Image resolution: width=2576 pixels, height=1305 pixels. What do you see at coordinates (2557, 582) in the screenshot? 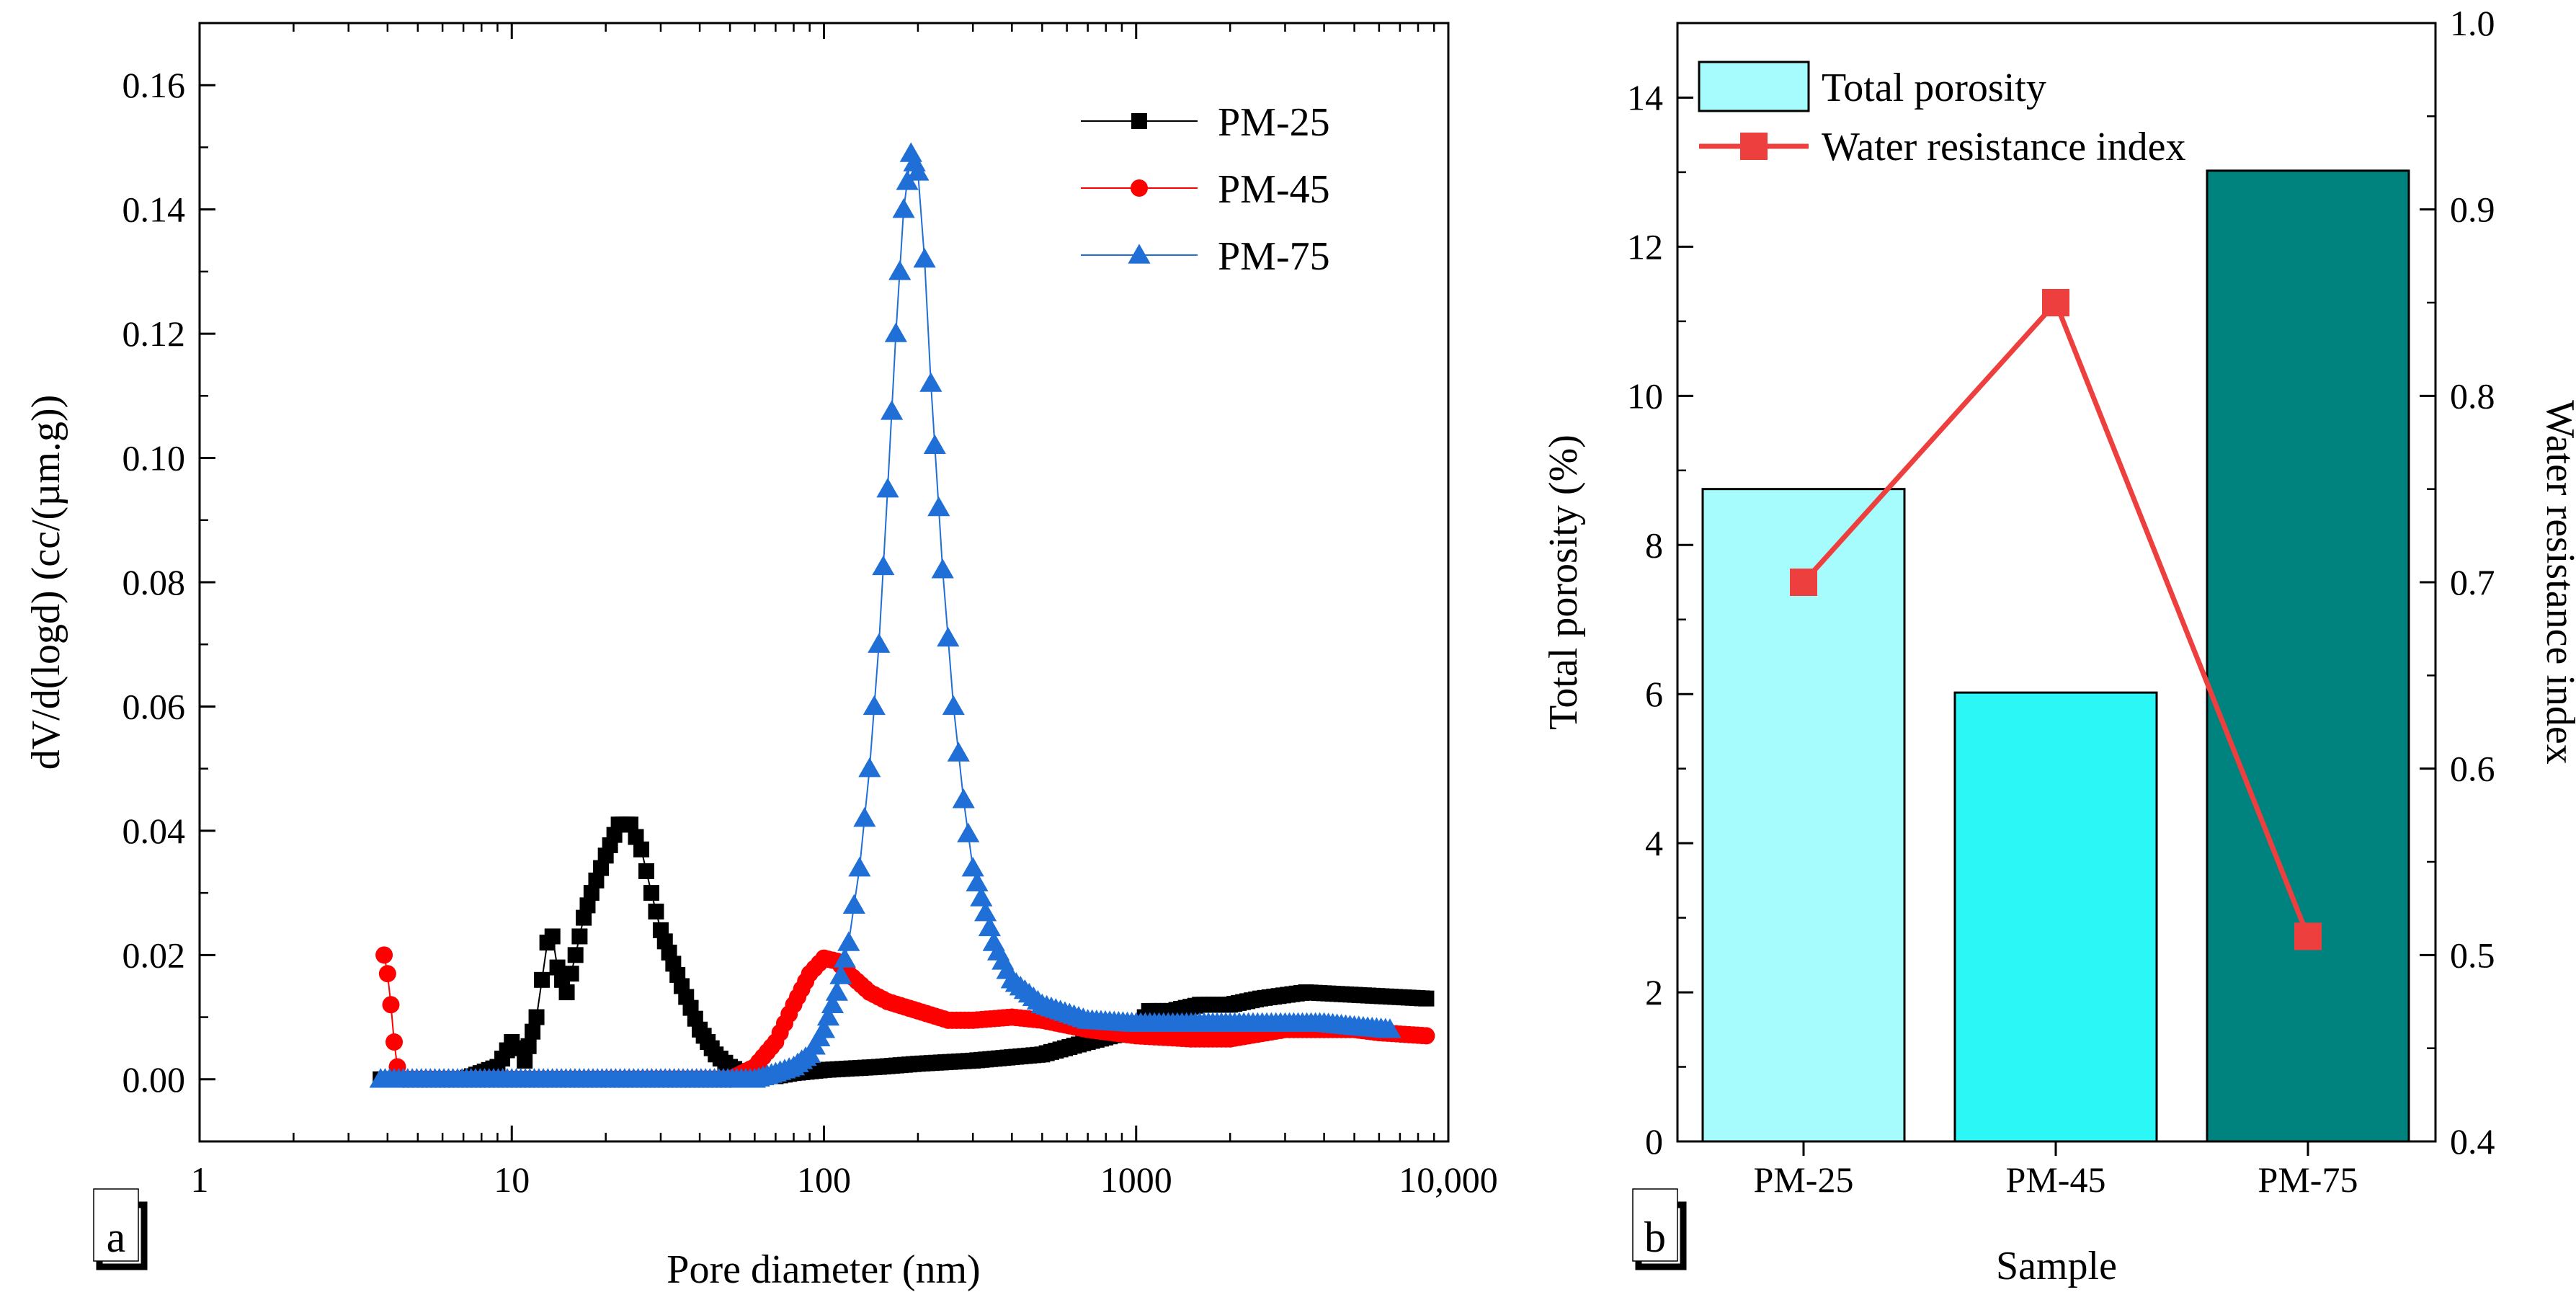
I see `chart-b-y2label: Water resistance index` at bounding box center [2557, 582].